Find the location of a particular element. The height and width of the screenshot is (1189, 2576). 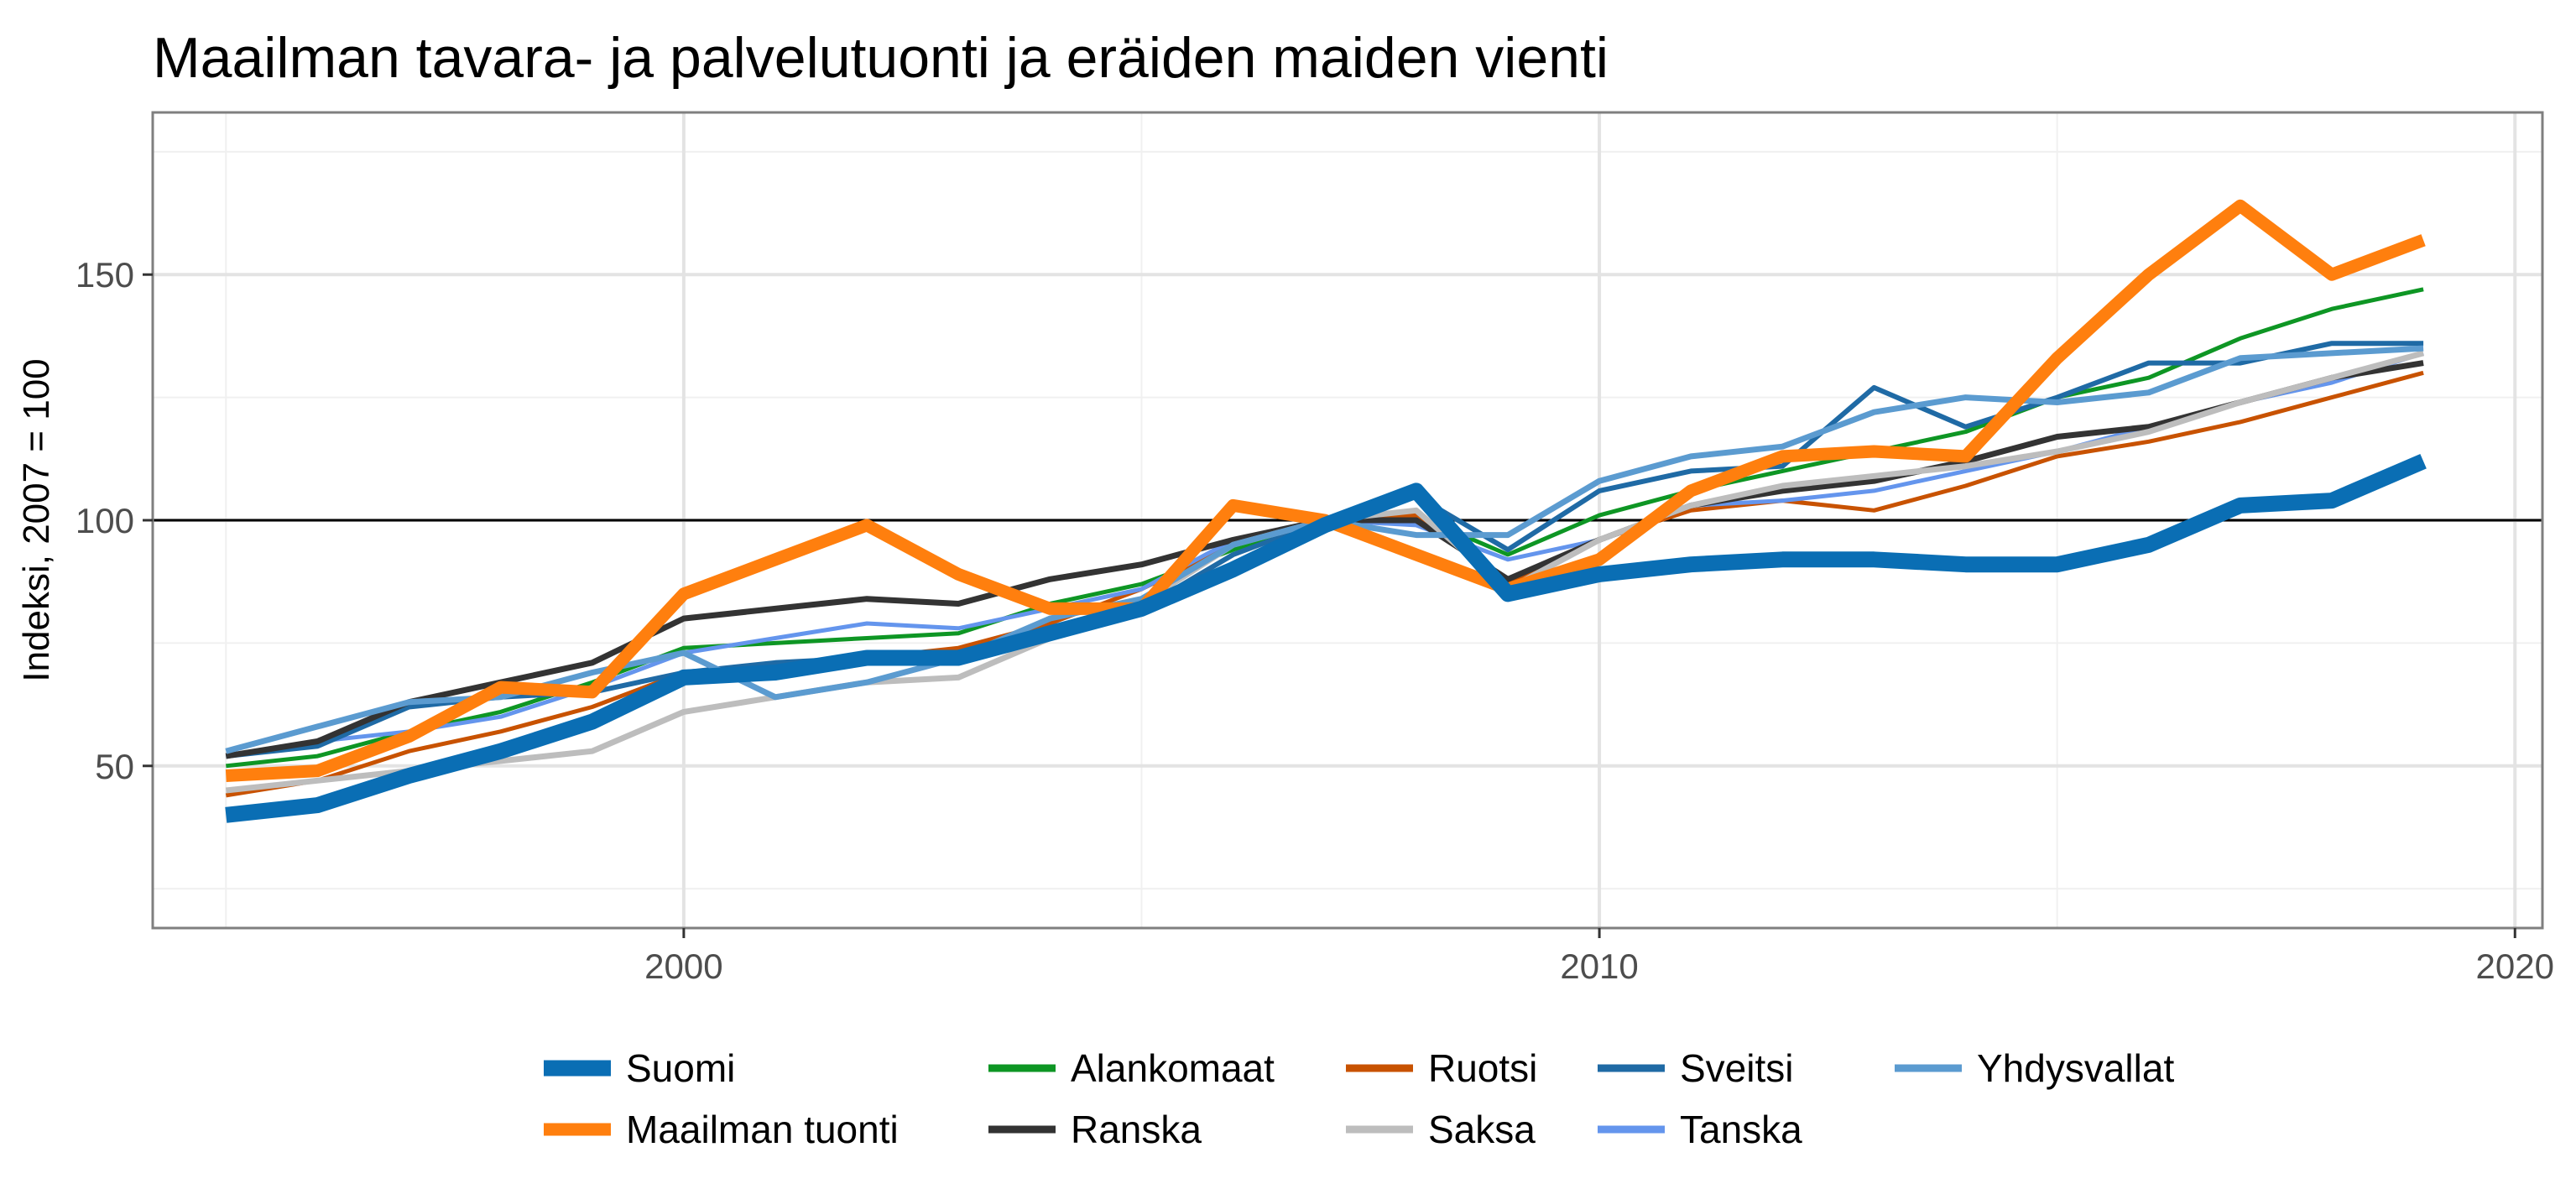

x-tick-label: 2020 is located at coordinates (2515, 966).